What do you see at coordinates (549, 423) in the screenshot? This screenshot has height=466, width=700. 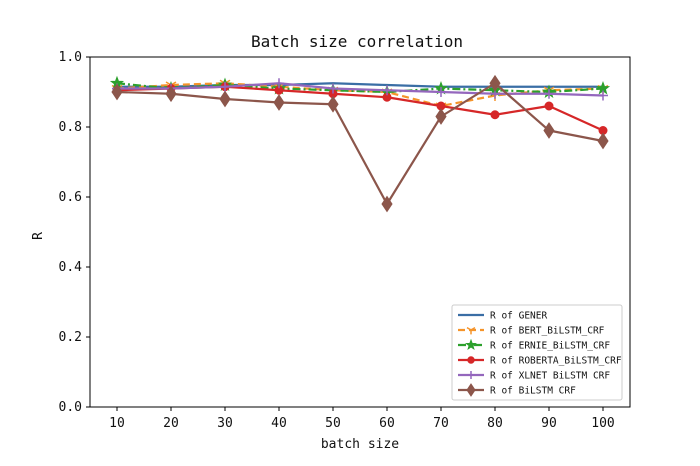 I see `x-tick-label: 90` at bounding box center [549, 423].